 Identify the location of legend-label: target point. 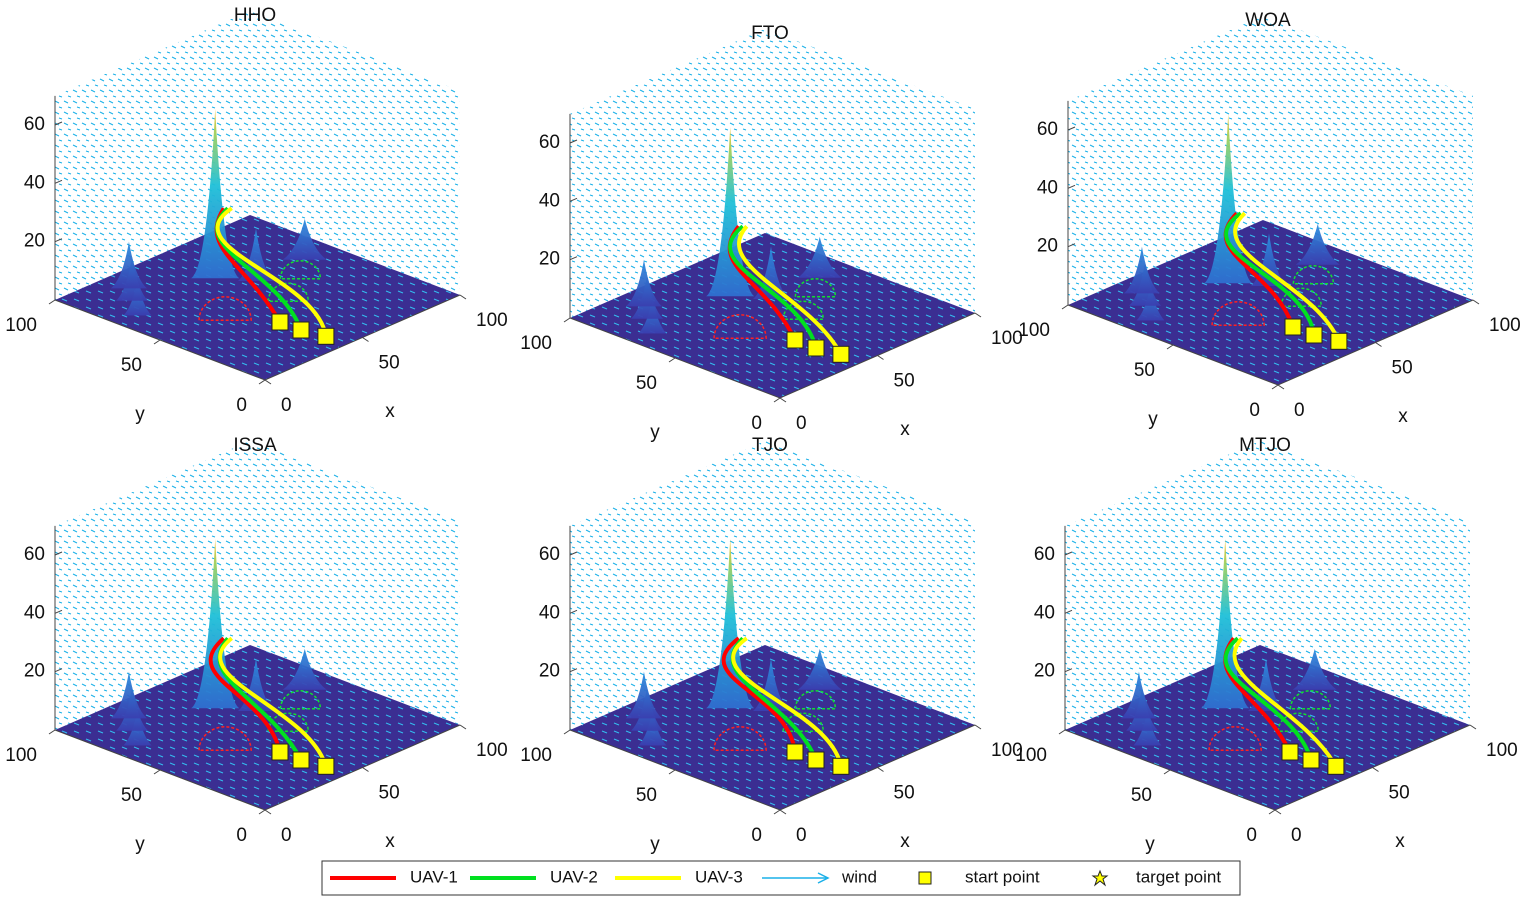
(1178, 876).